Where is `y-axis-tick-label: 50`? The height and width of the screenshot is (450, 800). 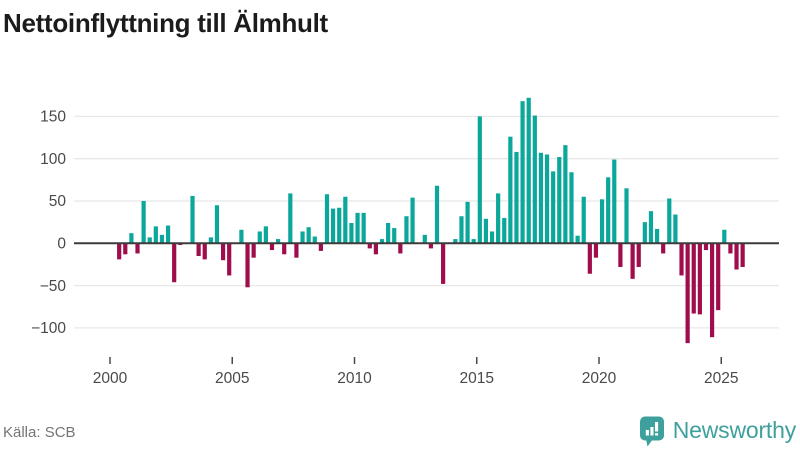
y-axis-tick-label: 50 is located at coordinates (58, 201).